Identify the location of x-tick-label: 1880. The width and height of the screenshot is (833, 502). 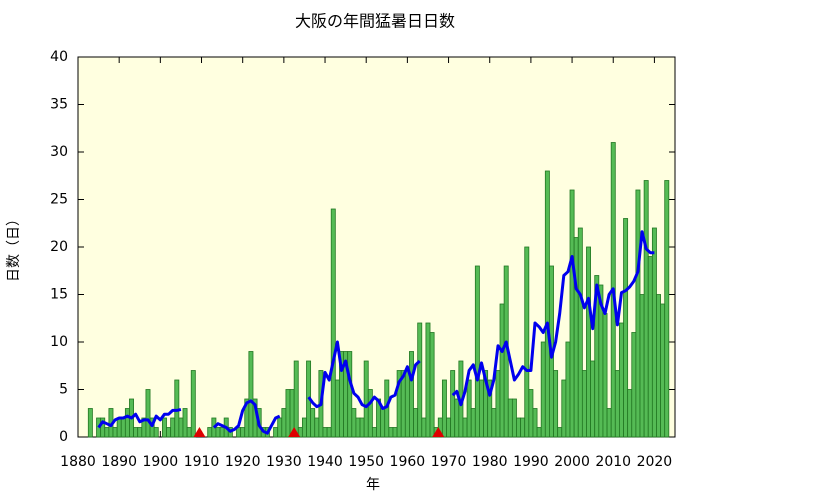
(78, 462).